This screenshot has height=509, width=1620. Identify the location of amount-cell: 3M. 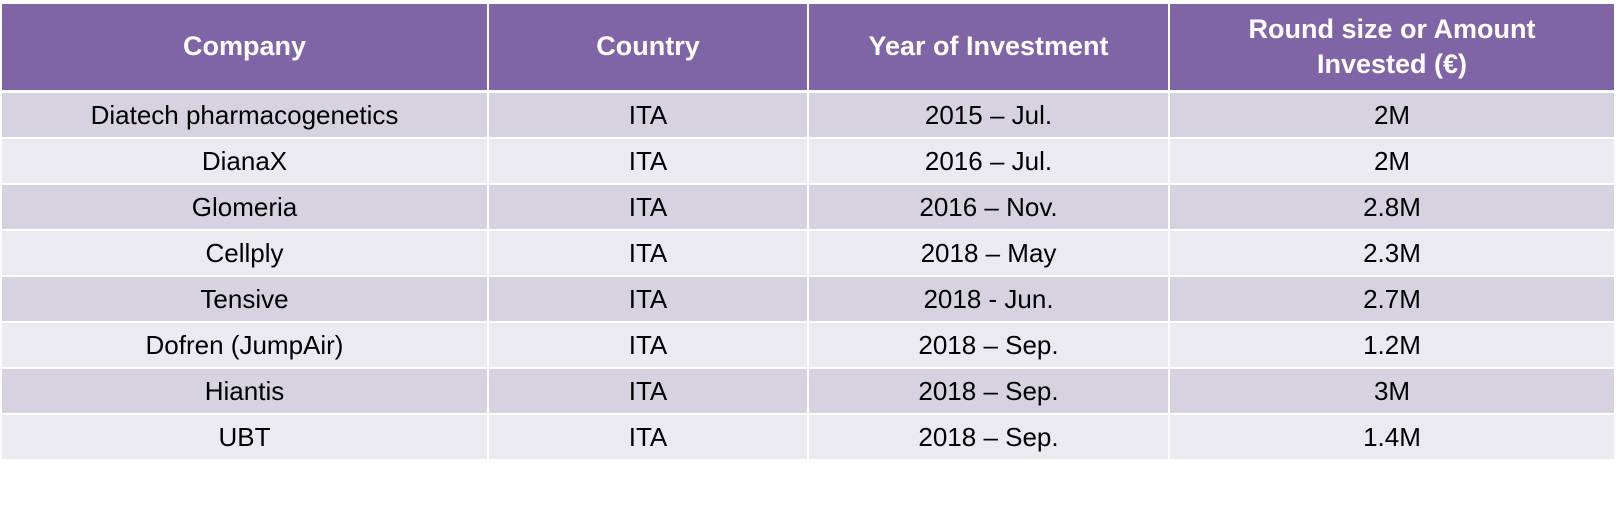
(1392, 391).